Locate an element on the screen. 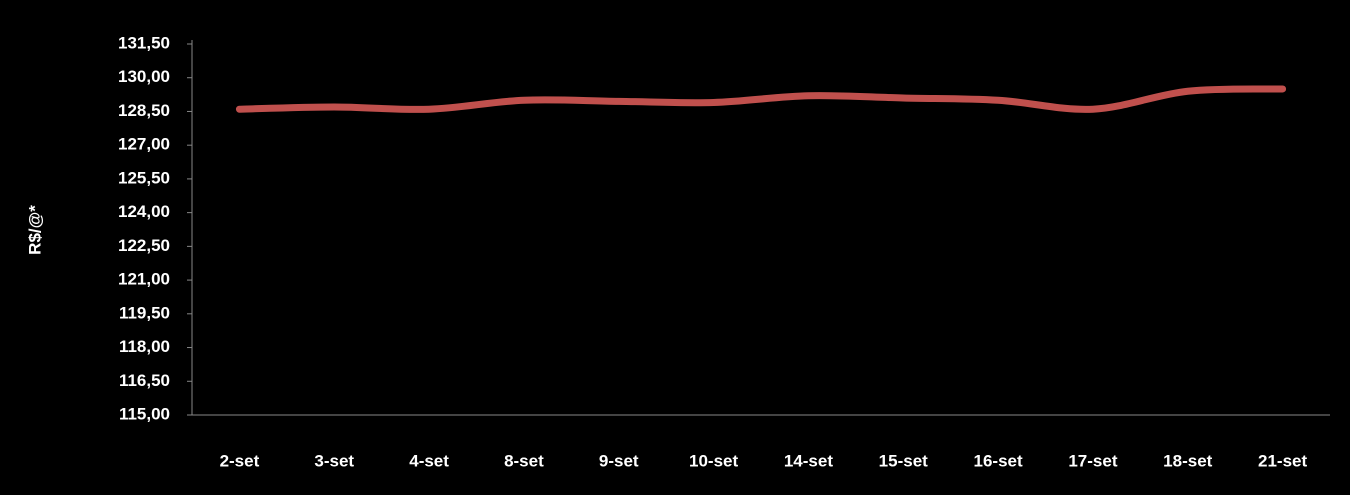 The height and width of the screenshot is (495, 1350). y-tick-label: 121,00 is located at coordinates (144, 279).